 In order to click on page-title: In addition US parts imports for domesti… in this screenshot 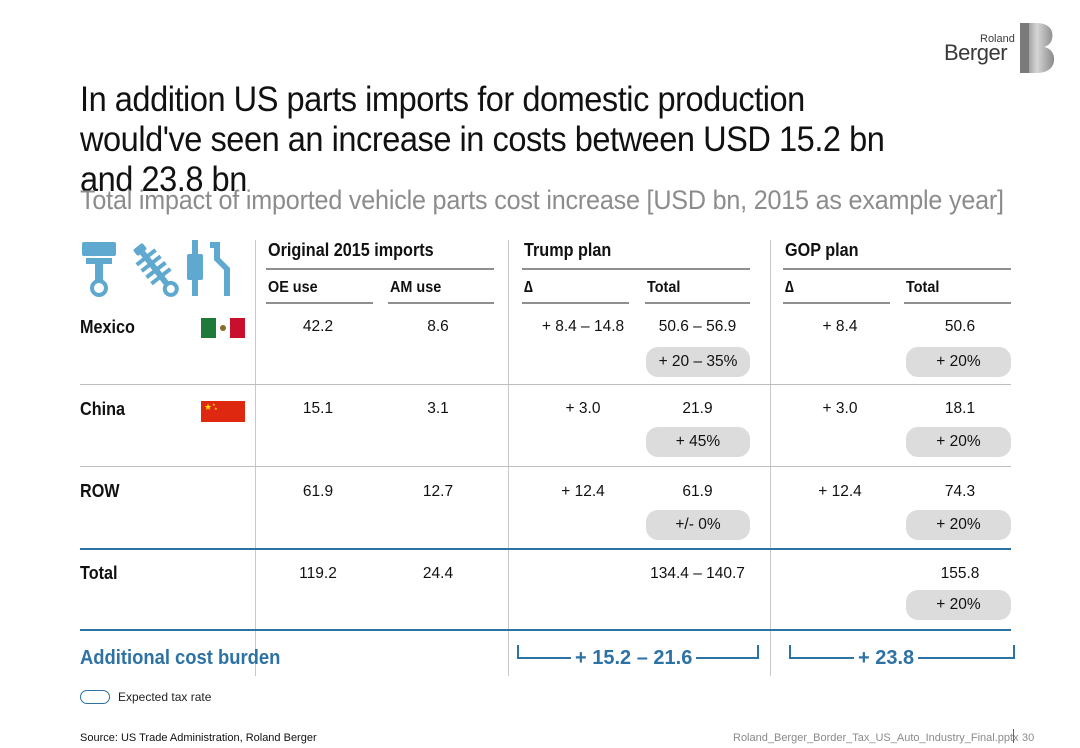, I will do `click(482, 139)`.